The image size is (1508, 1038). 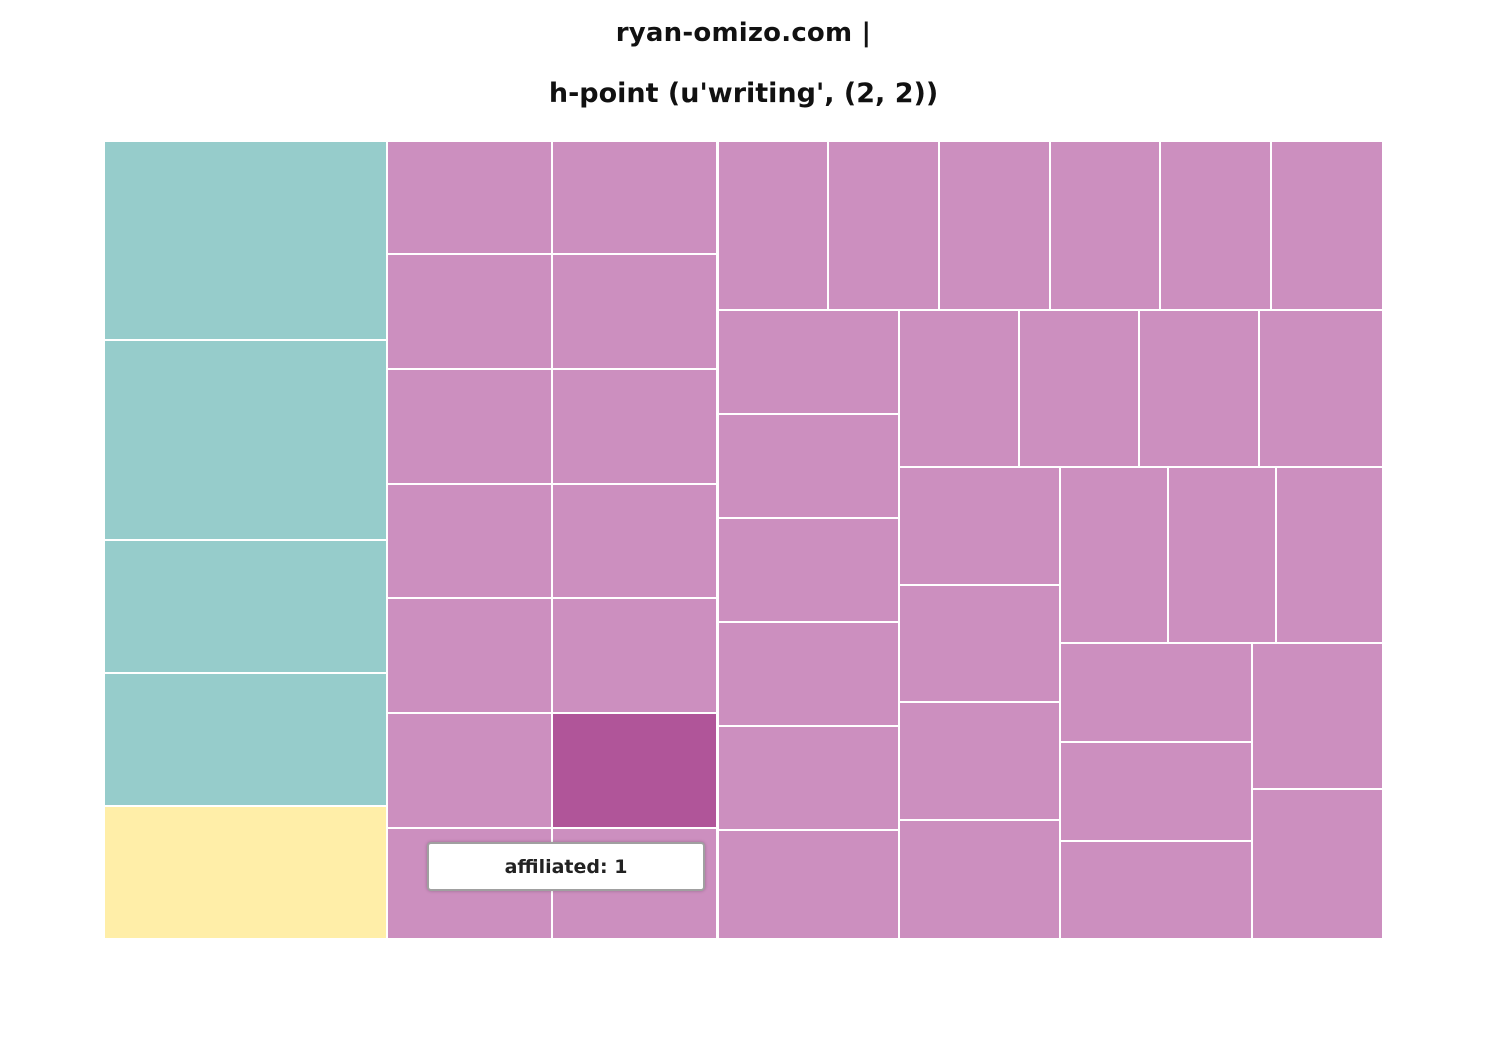 I want to click on tooltip: affiliated: 1, so click(x=566, y=866).